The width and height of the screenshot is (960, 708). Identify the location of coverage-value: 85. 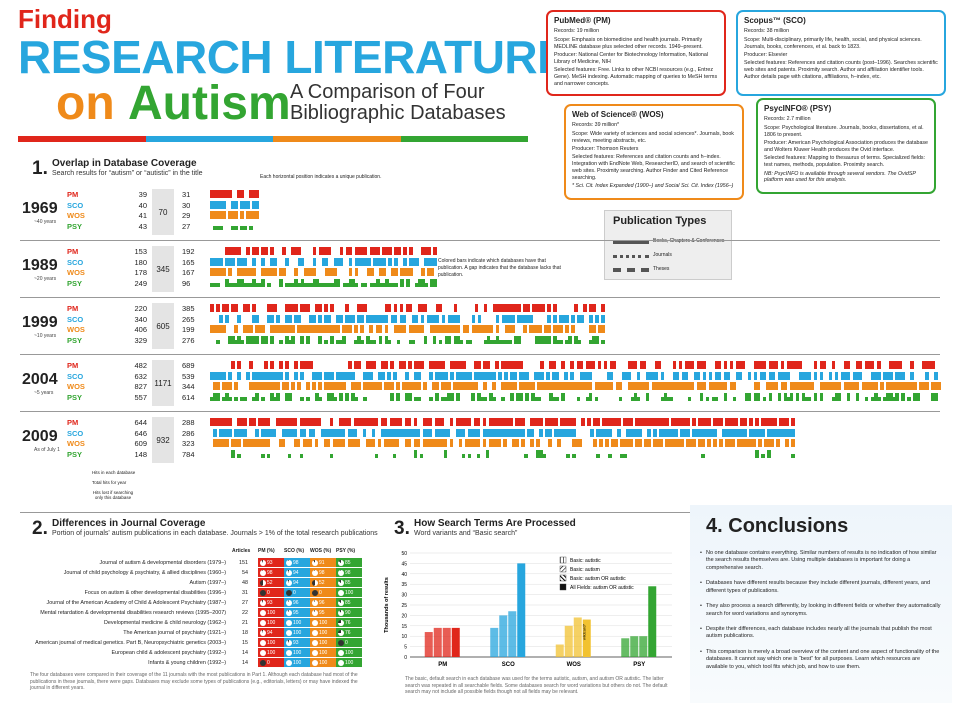
(348, 603).